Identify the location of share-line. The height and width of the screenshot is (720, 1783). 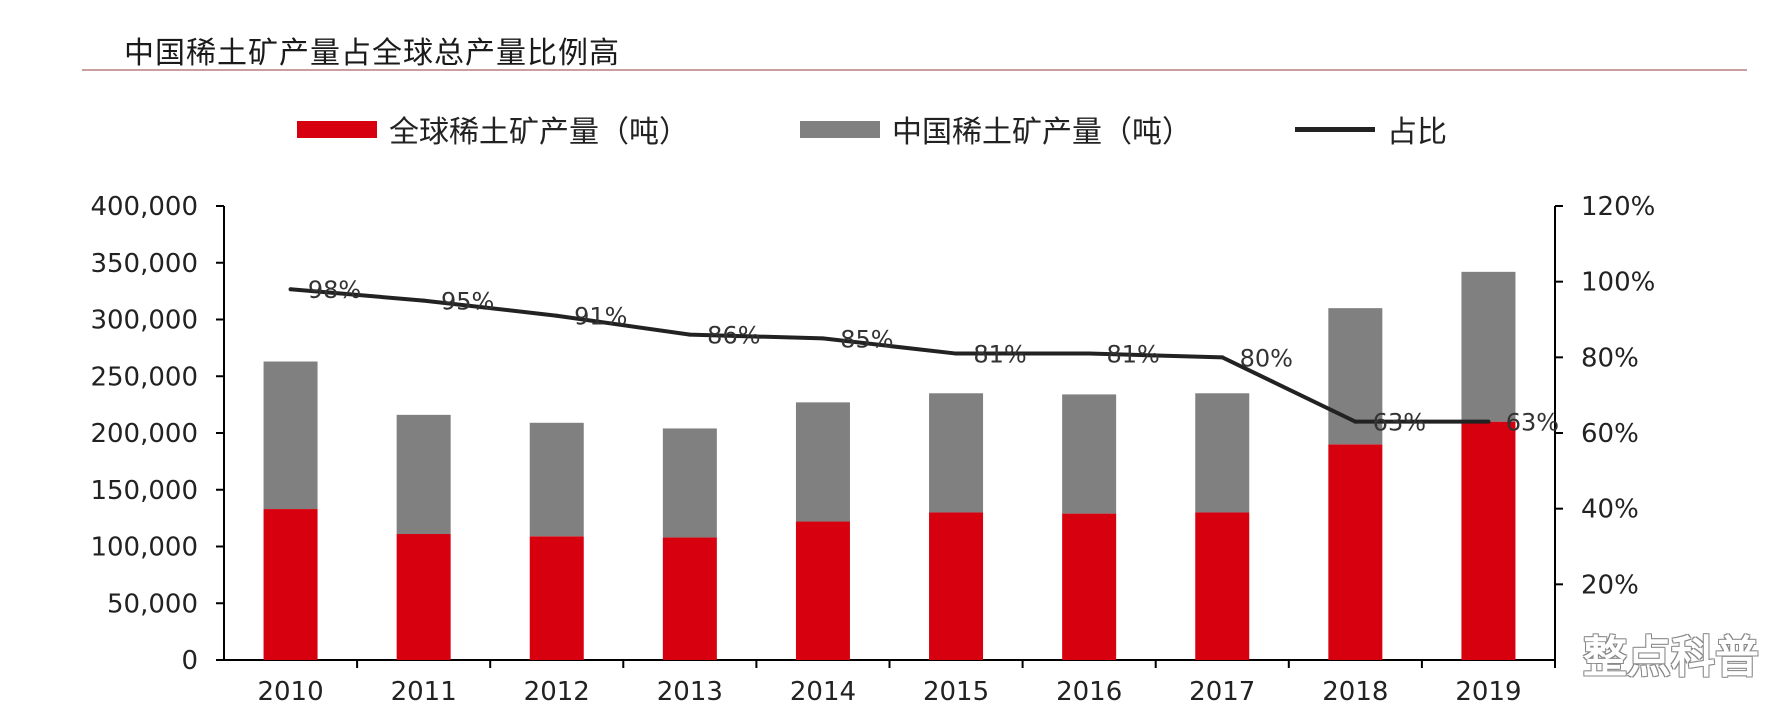
(889, 355).